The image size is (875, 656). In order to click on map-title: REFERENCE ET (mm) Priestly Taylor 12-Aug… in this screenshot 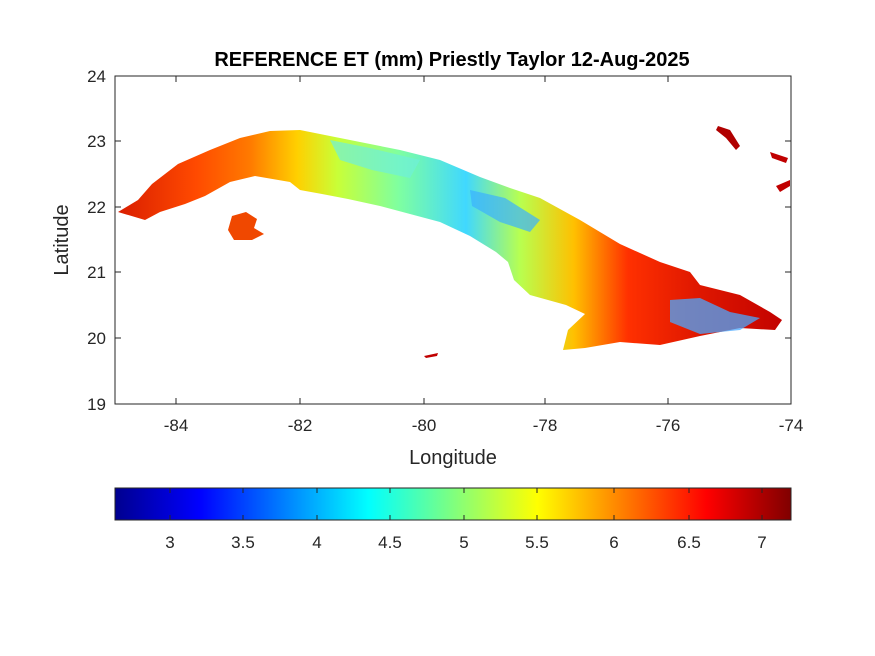, I will do `click(451, 60)`.